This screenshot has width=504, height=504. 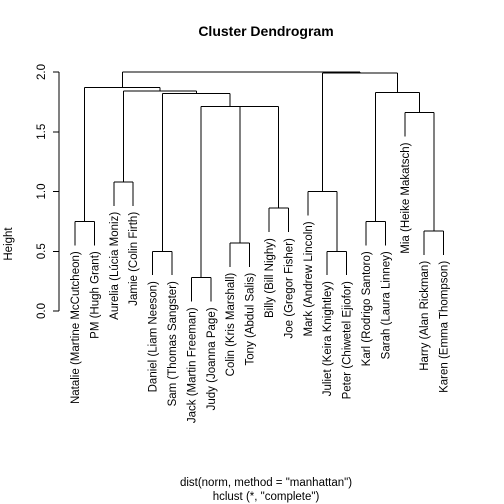 What do you see at coordinates (42, 72) in the screenshot?
I see `y-tick-label: 2.0` at bounding box center [42, 72].